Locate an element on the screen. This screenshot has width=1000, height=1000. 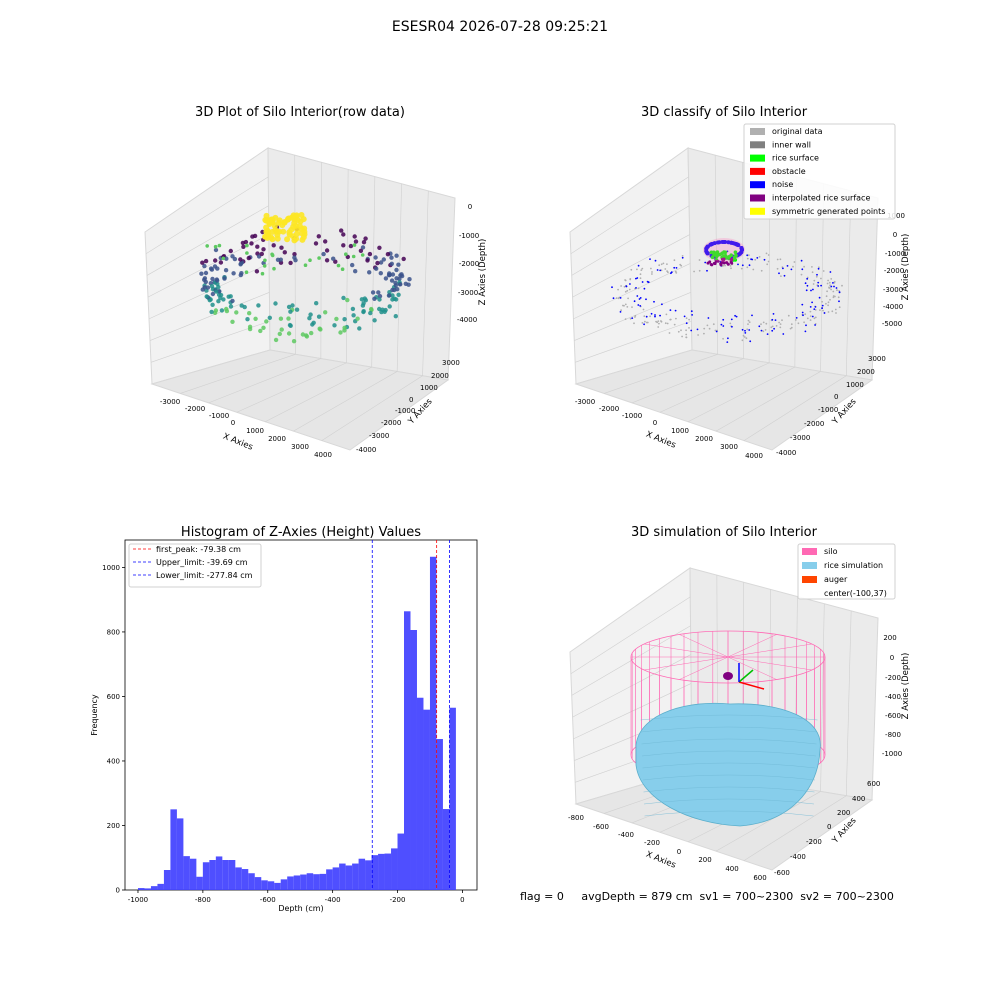
histogram-x-tick-label: -200 is located at coordinates (398, 900).